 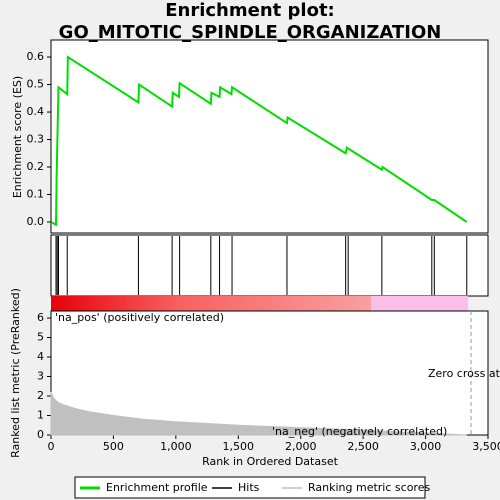 What do you see at coordinates (40, 395) in the screenshot?
I see `y-tick-label: 2` at bounding box center [40, 395].